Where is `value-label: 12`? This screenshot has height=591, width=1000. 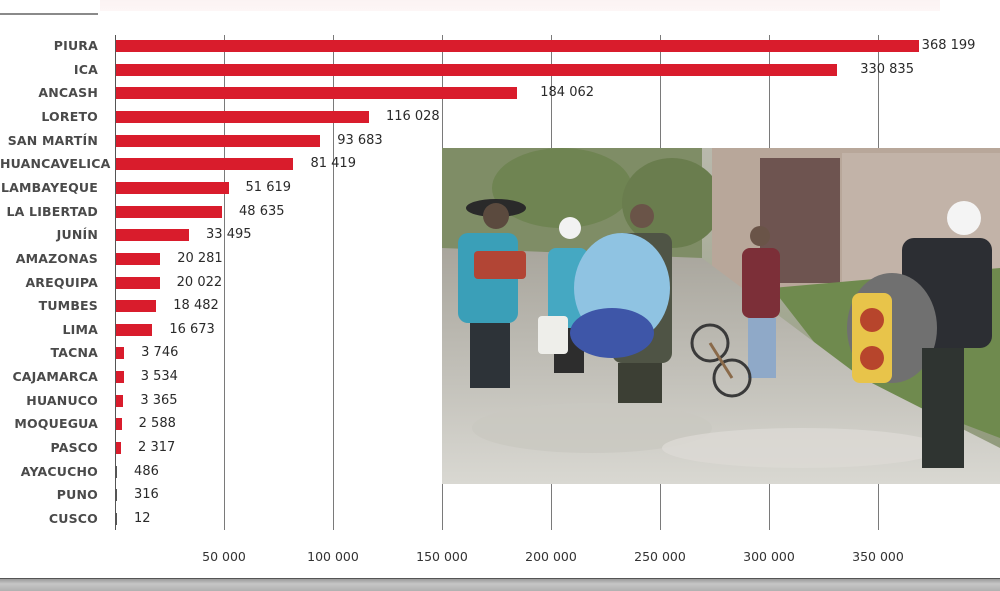
value-label: 12 is located at coordinates (142, 518).